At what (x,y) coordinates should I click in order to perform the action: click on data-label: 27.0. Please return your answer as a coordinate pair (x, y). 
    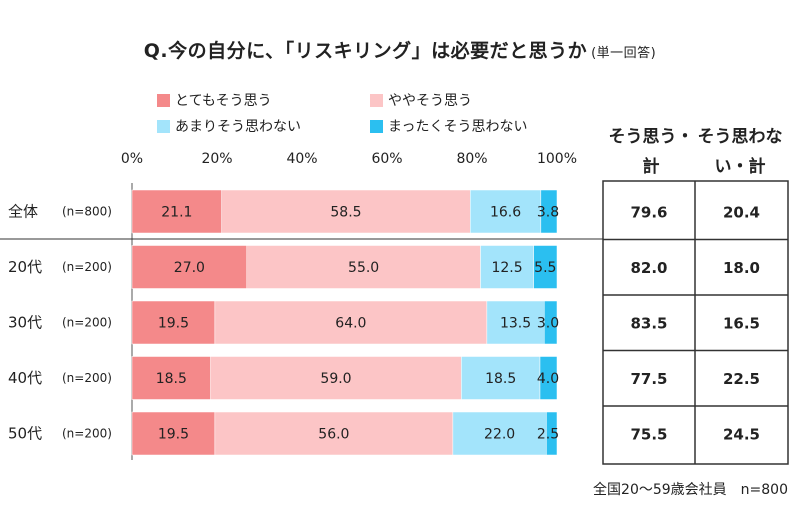
    Looking at the image, I should click on (189, 268).